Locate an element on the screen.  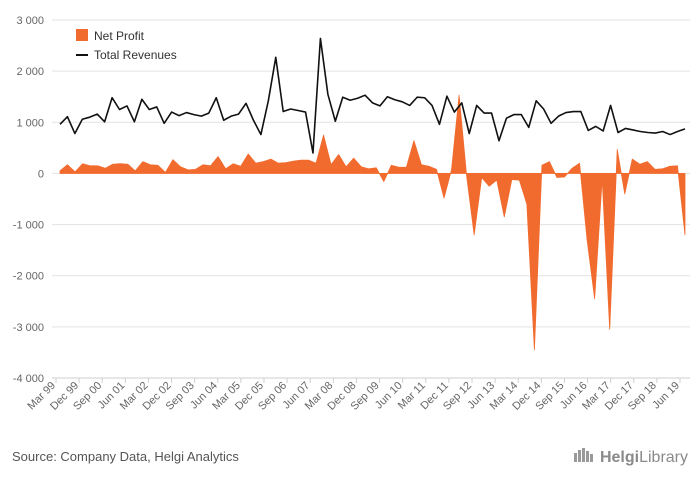
y-tick-label: 1 000 is located at coordinates (30, 123).